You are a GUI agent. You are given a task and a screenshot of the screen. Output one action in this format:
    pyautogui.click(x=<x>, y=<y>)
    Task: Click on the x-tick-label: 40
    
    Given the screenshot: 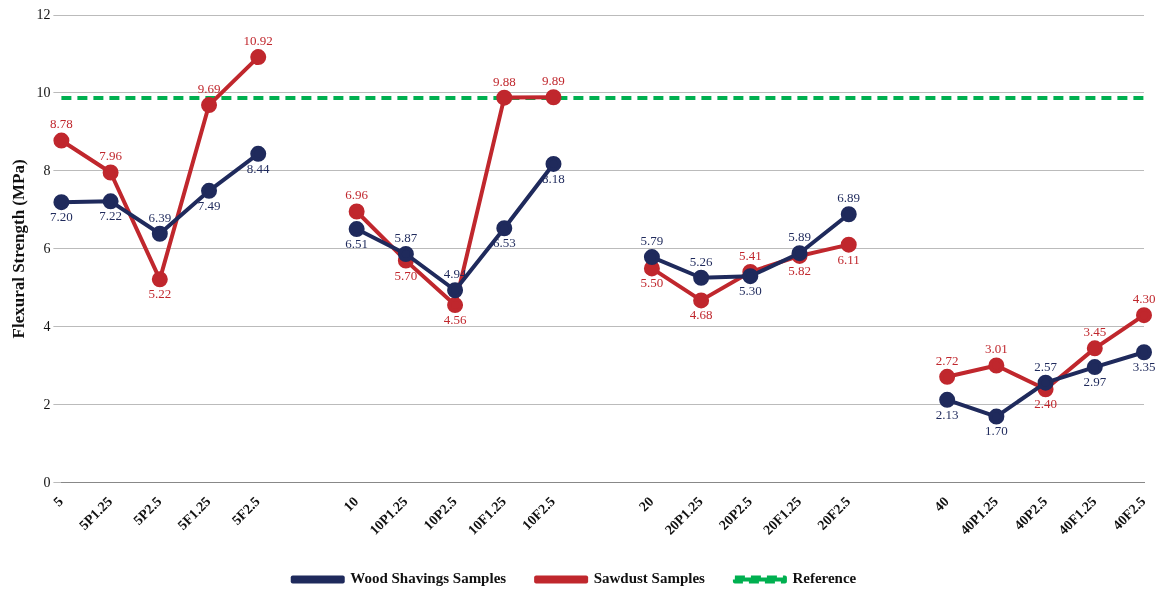 What is the action you would take?
    pyautogui.click(x=941, y=504)
    